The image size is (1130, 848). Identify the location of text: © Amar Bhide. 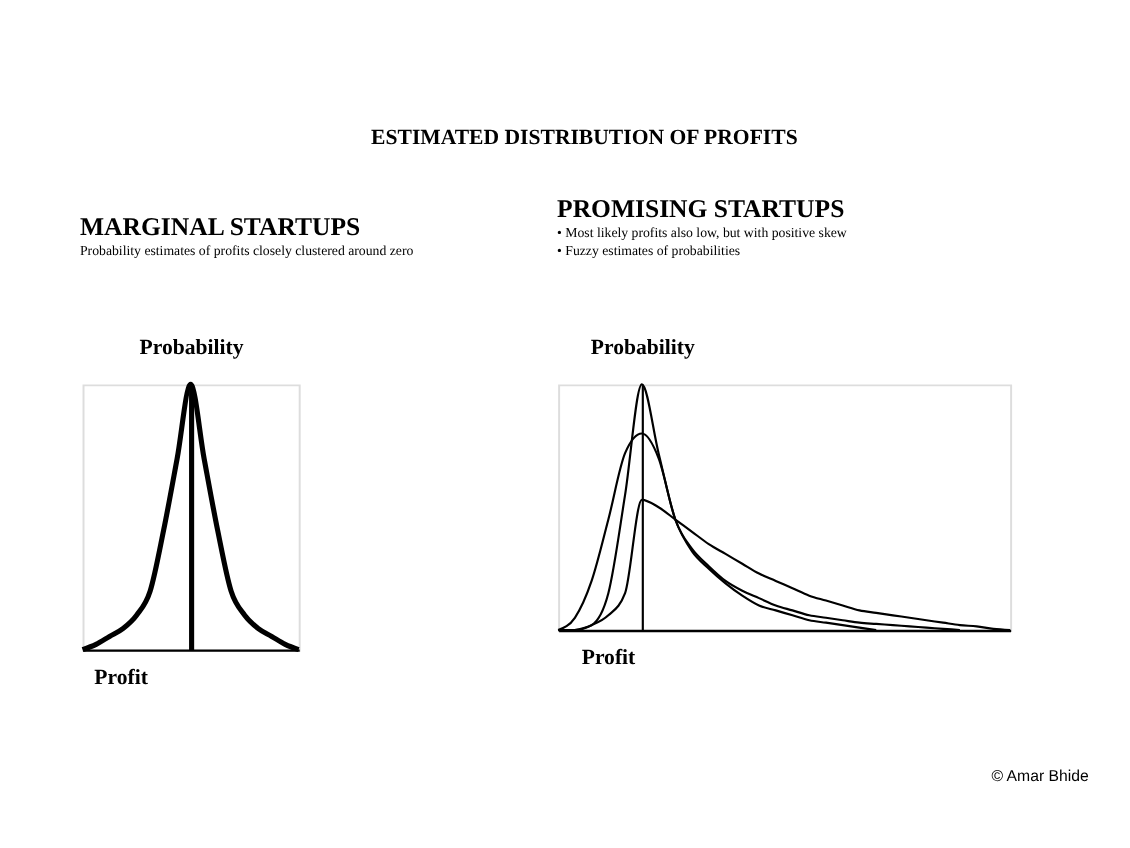
(1040, 776).